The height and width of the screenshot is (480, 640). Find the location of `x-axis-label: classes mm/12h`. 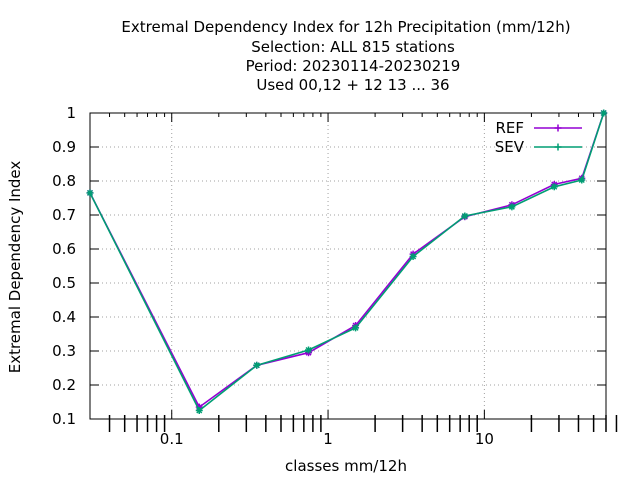

x-axis-label: classes mm/12h is located at coordinates (346, 466).